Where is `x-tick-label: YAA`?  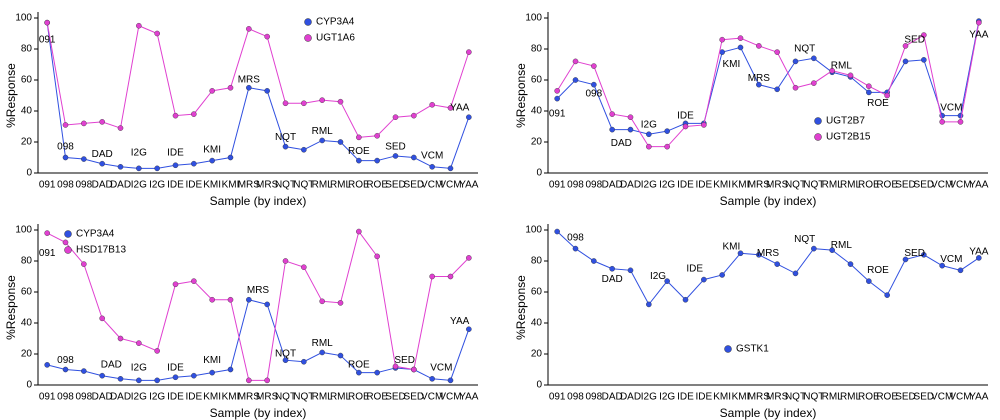 x-tick-label: YAA is located at coordinates (979, 185).